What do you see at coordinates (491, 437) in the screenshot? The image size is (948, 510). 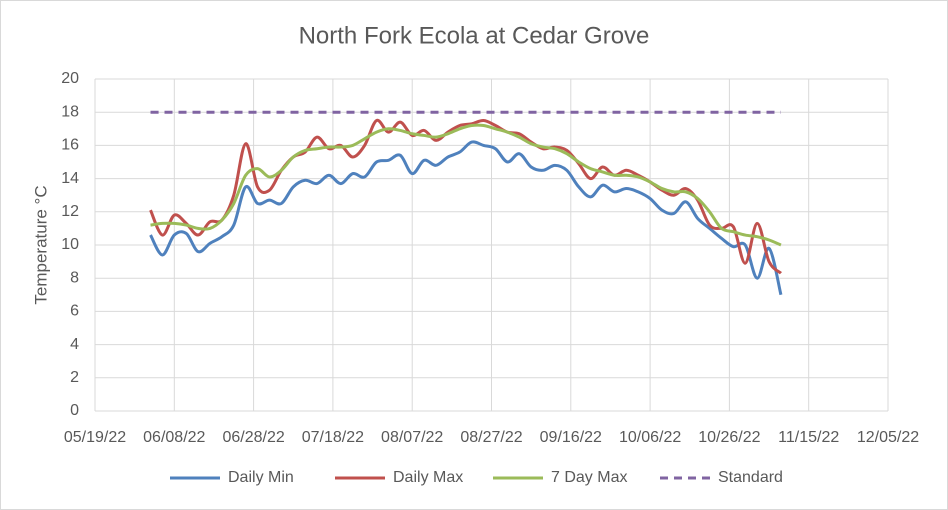 I see `x-tick-label: 08/27/22` at bounding box center [491, 437].